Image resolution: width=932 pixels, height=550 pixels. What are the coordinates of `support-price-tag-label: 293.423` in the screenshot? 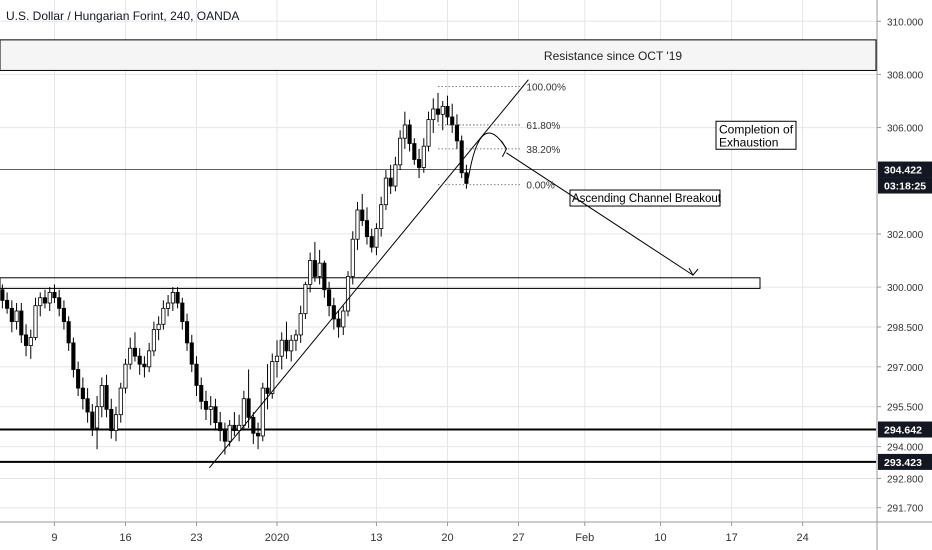 It's located at (903, 463).